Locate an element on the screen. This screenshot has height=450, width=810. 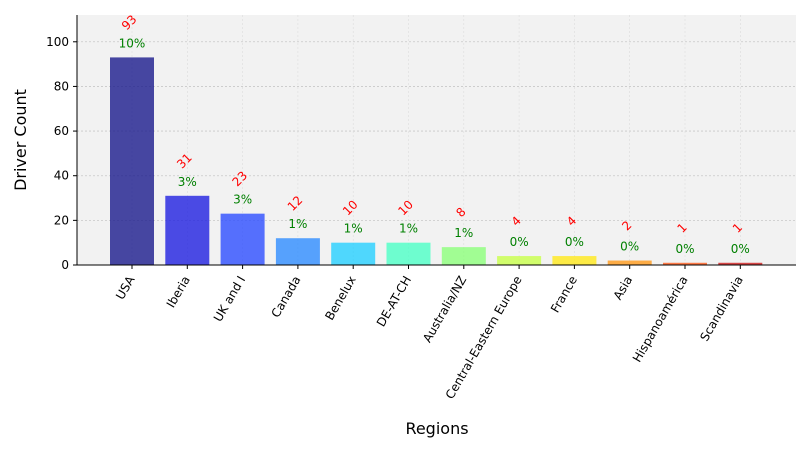
y-tick-label: 0 is located at coordinates (65, 265).